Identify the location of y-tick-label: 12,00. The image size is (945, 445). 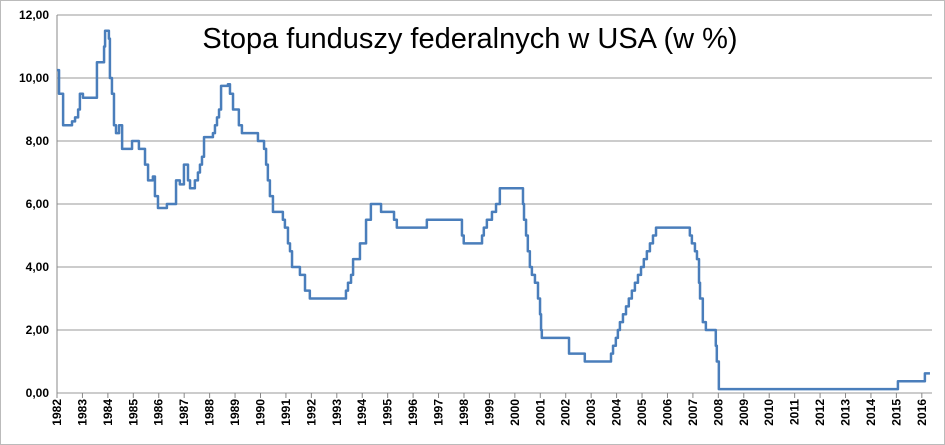
(34, 15).